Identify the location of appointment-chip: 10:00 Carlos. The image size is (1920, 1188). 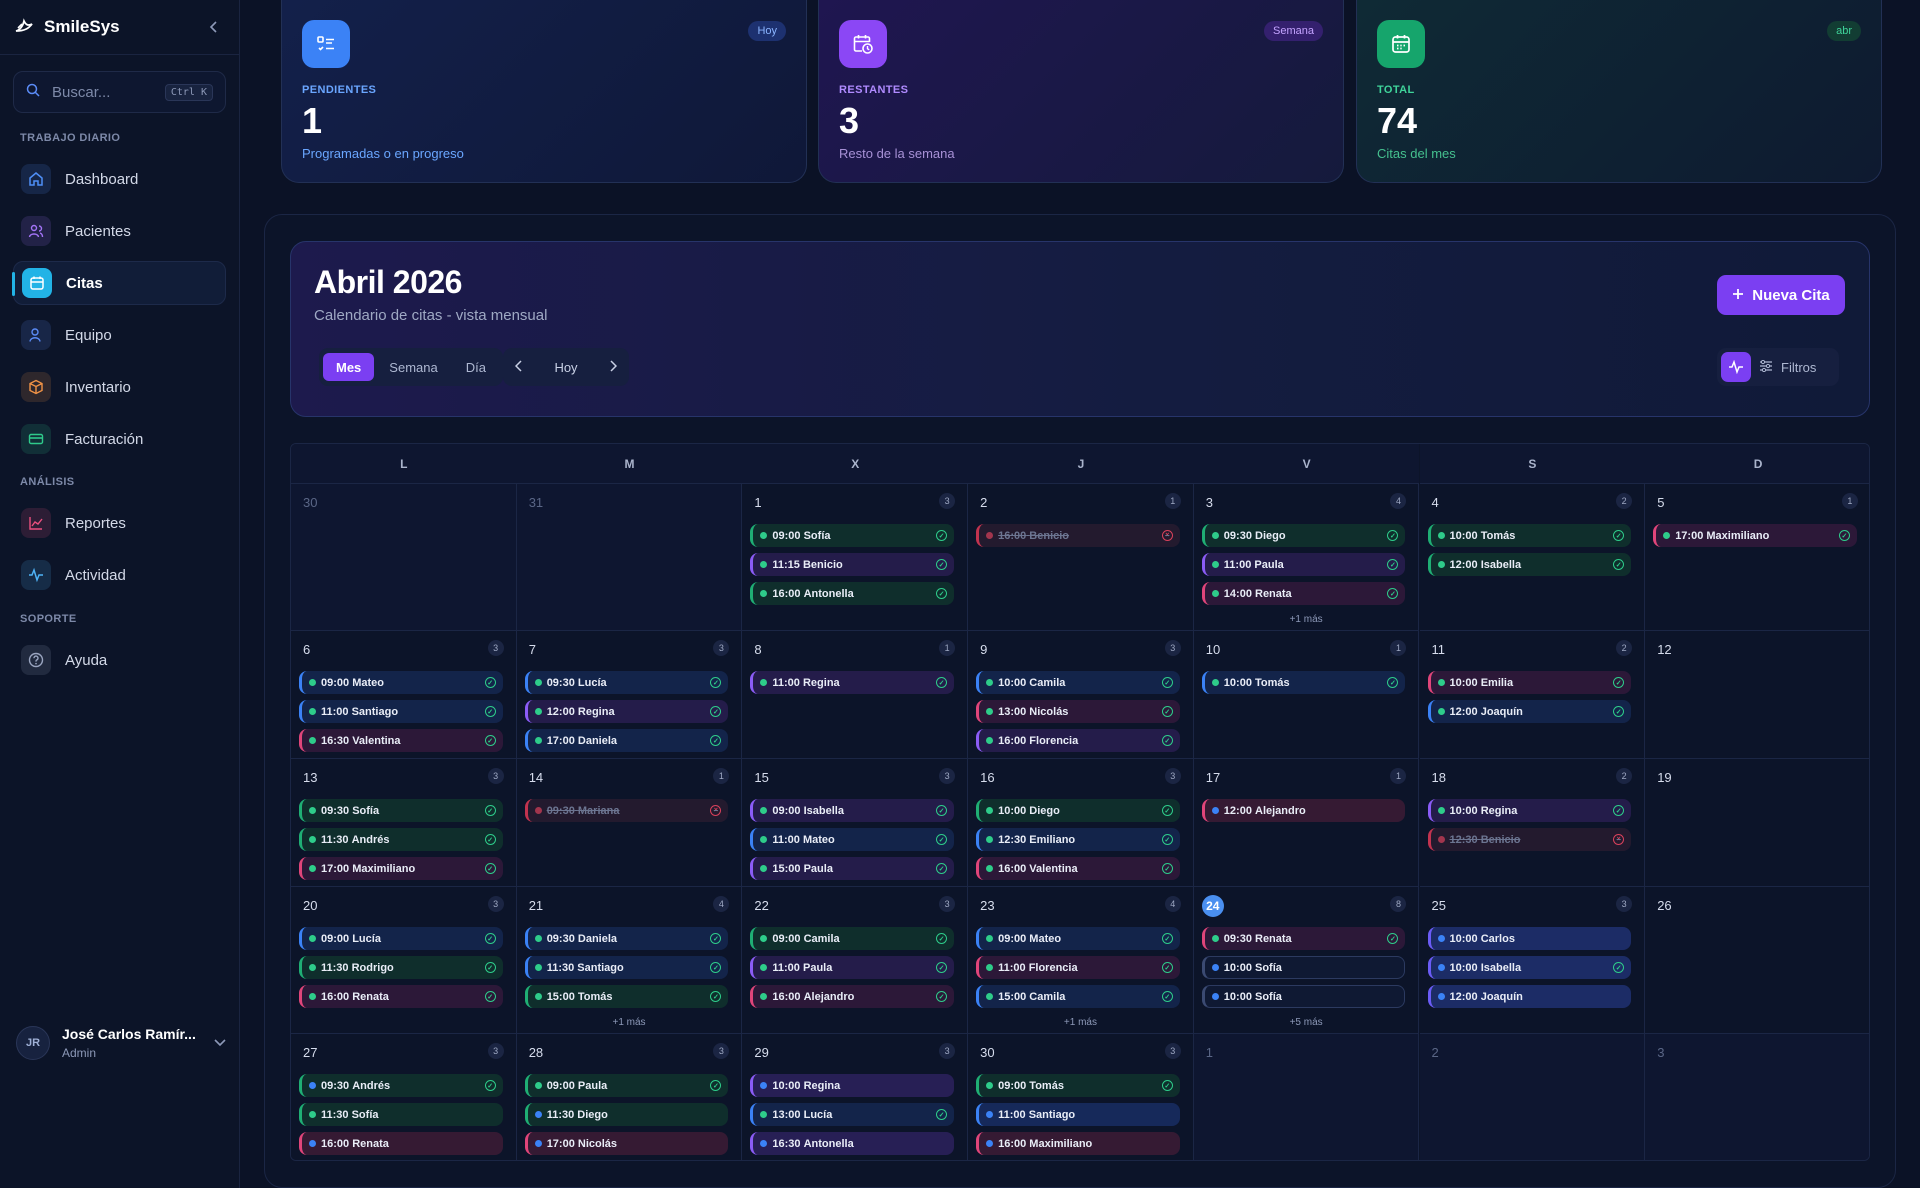
(1529, 938).